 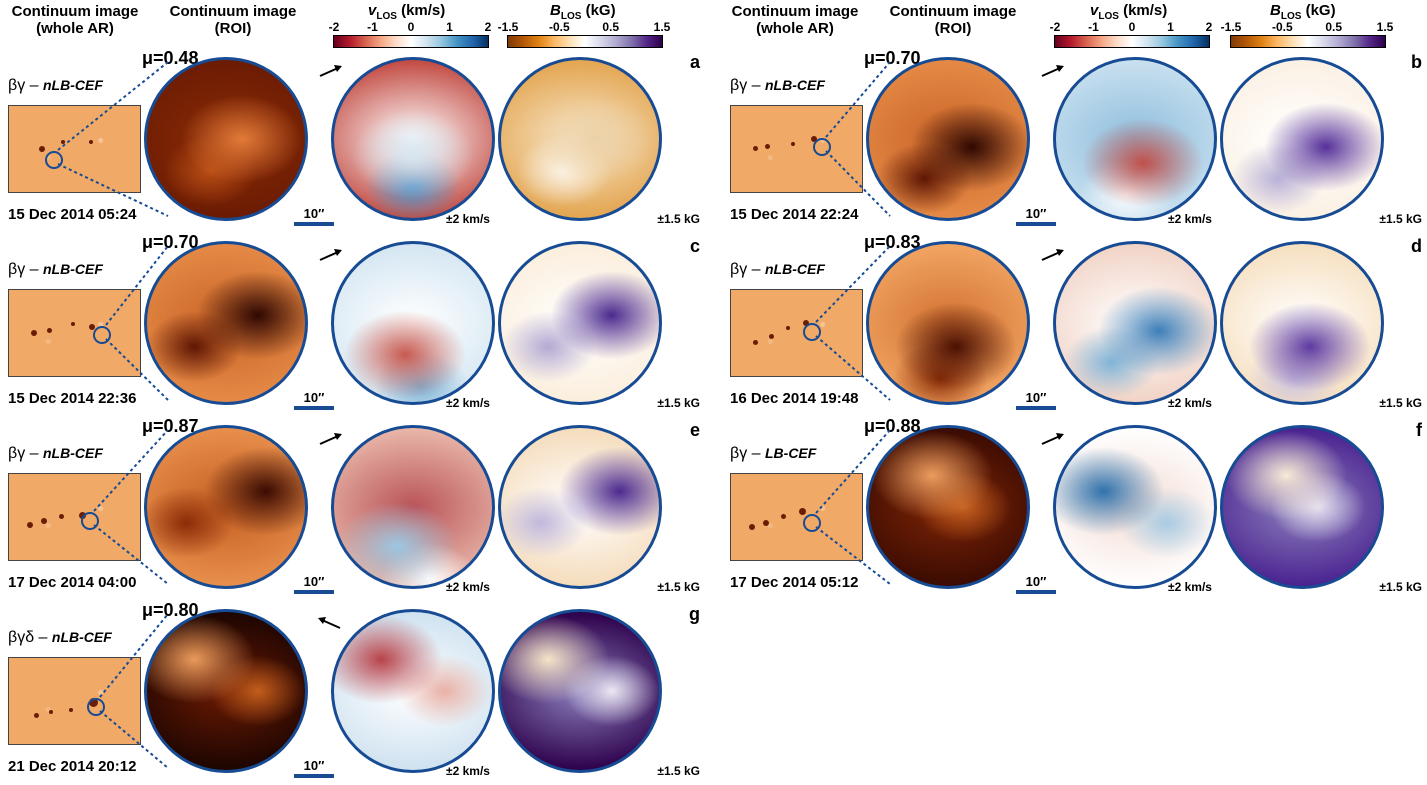 I want to click on observation-date: 15 Dec 2014 22:24, so click(x=794, y=214).